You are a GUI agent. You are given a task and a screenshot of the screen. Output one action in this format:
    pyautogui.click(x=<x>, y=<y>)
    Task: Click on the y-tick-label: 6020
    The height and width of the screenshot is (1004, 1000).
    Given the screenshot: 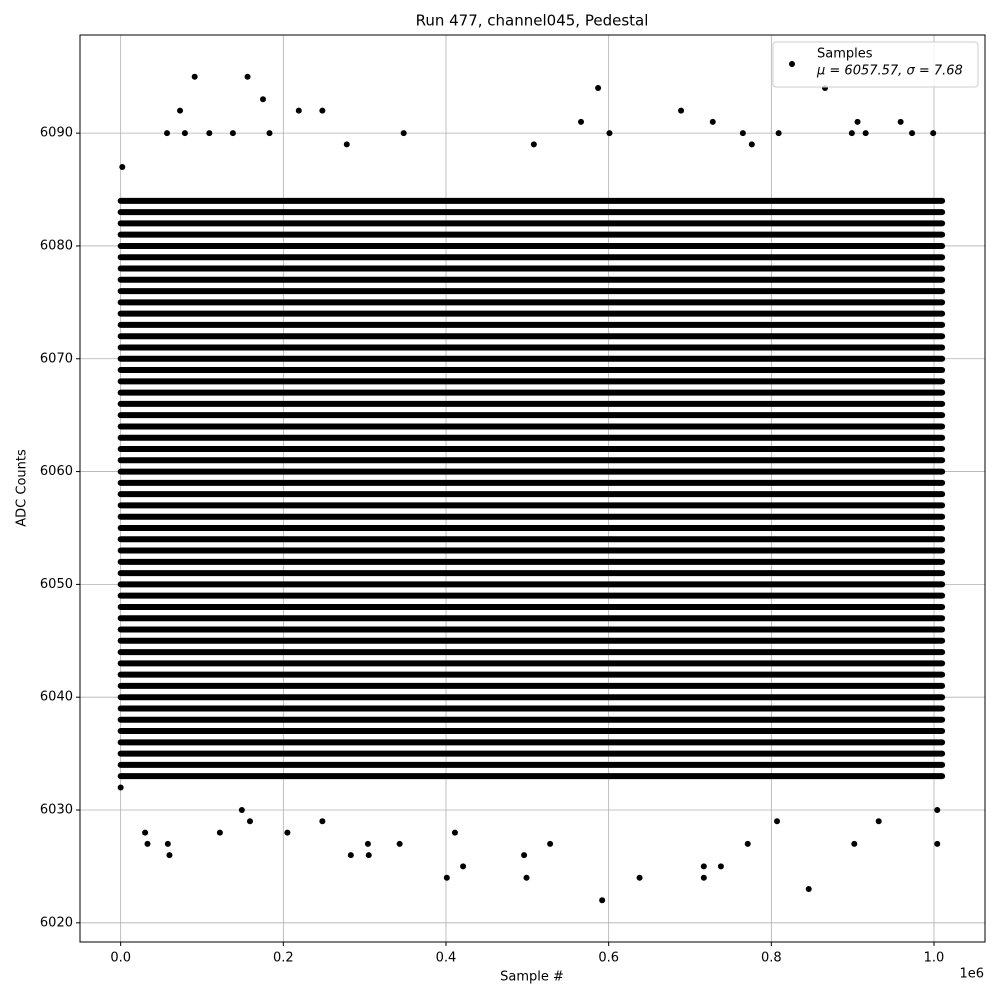 What is the action you would take?
    pyautogui.click(x=56, y=922)
    